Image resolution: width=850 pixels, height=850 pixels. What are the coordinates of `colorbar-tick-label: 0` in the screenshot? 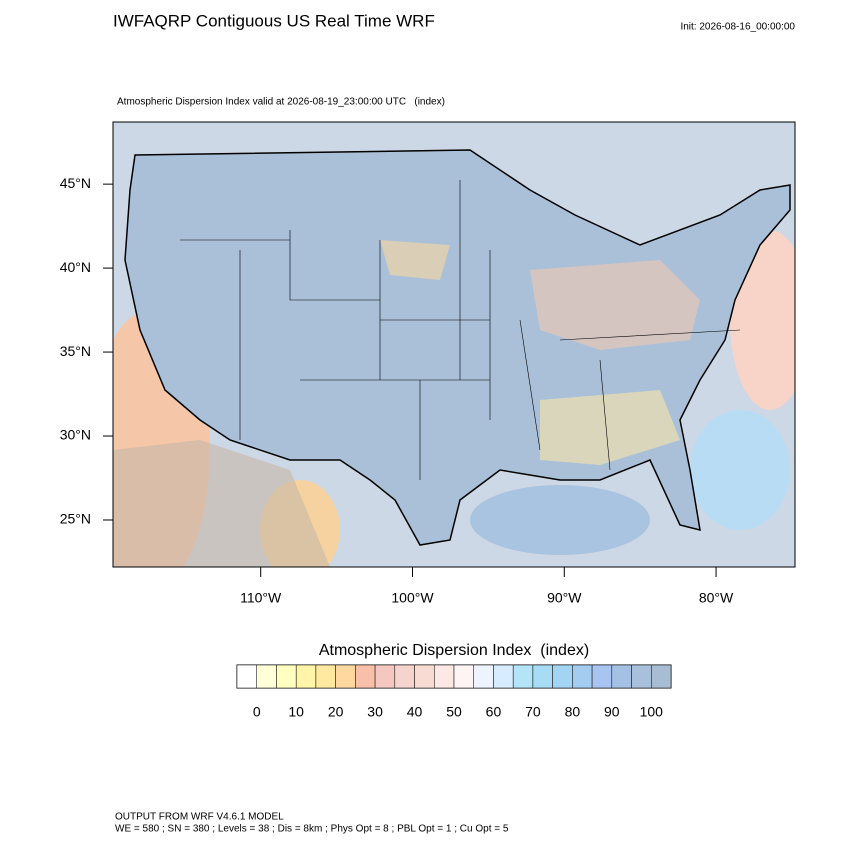 It's located at (257, 712).